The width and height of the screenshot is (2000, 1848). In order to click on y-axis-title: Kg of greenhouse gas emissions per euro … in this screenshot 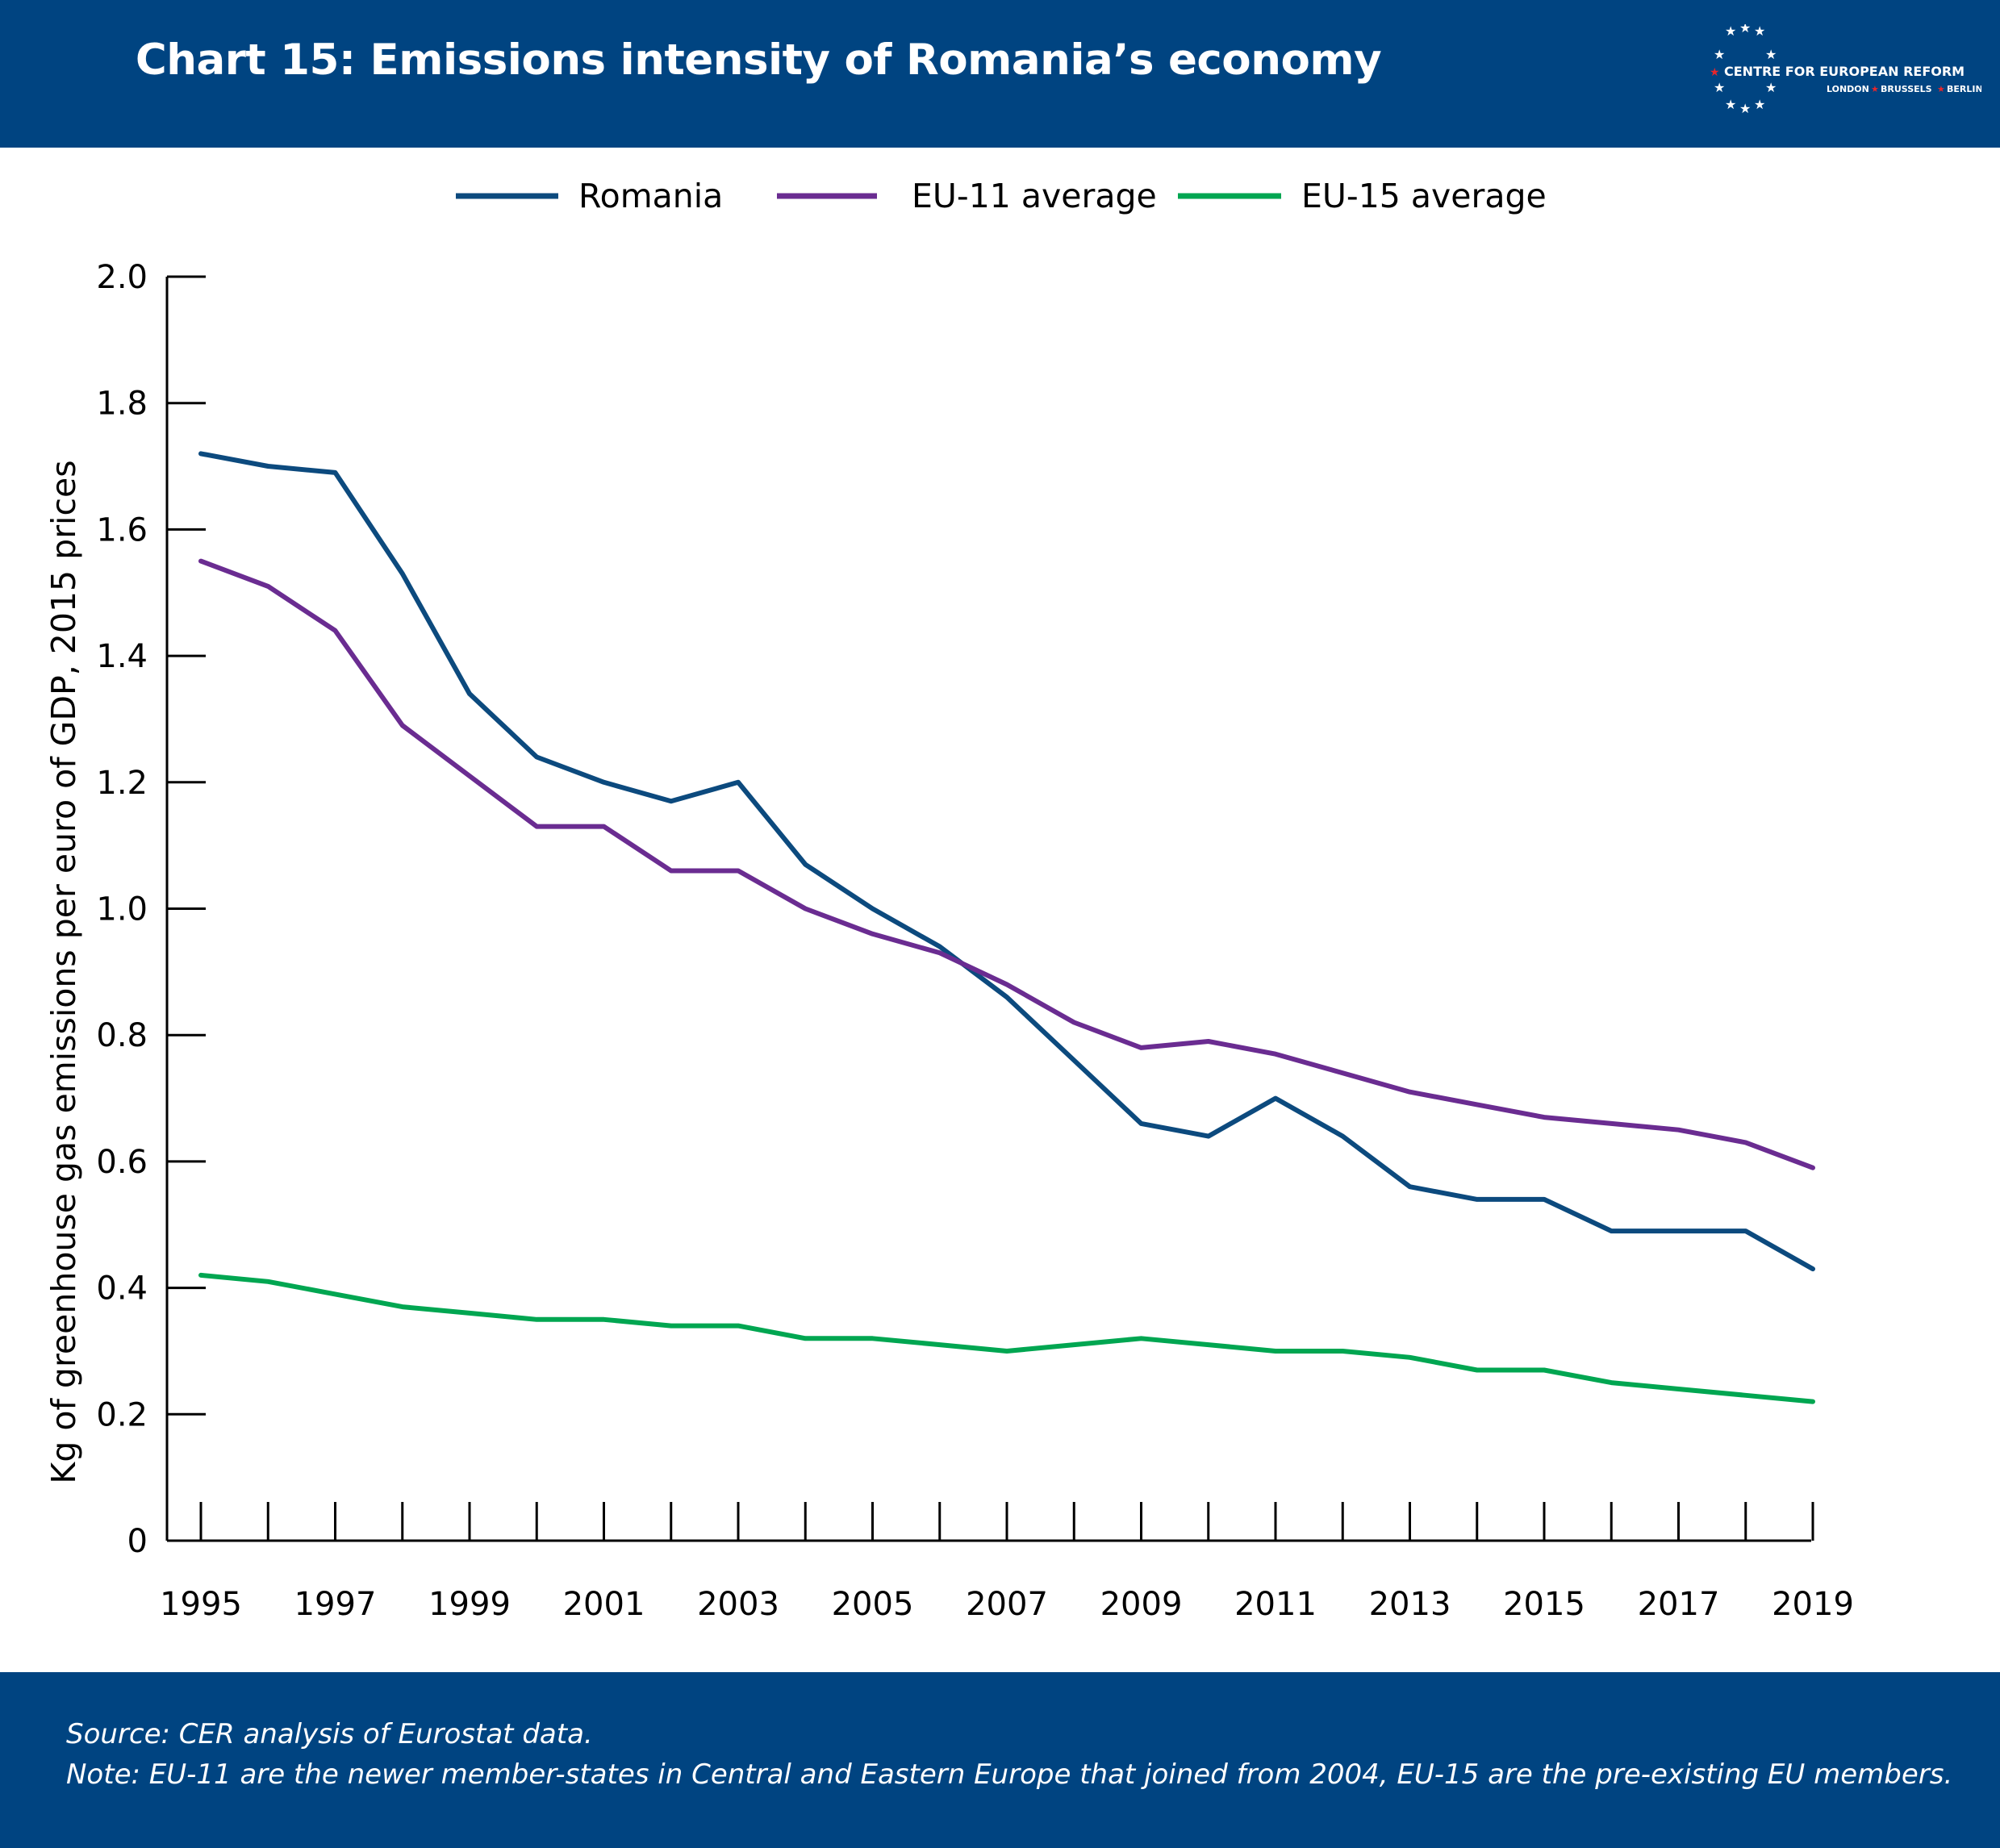, I will do `click(64, 971)`.